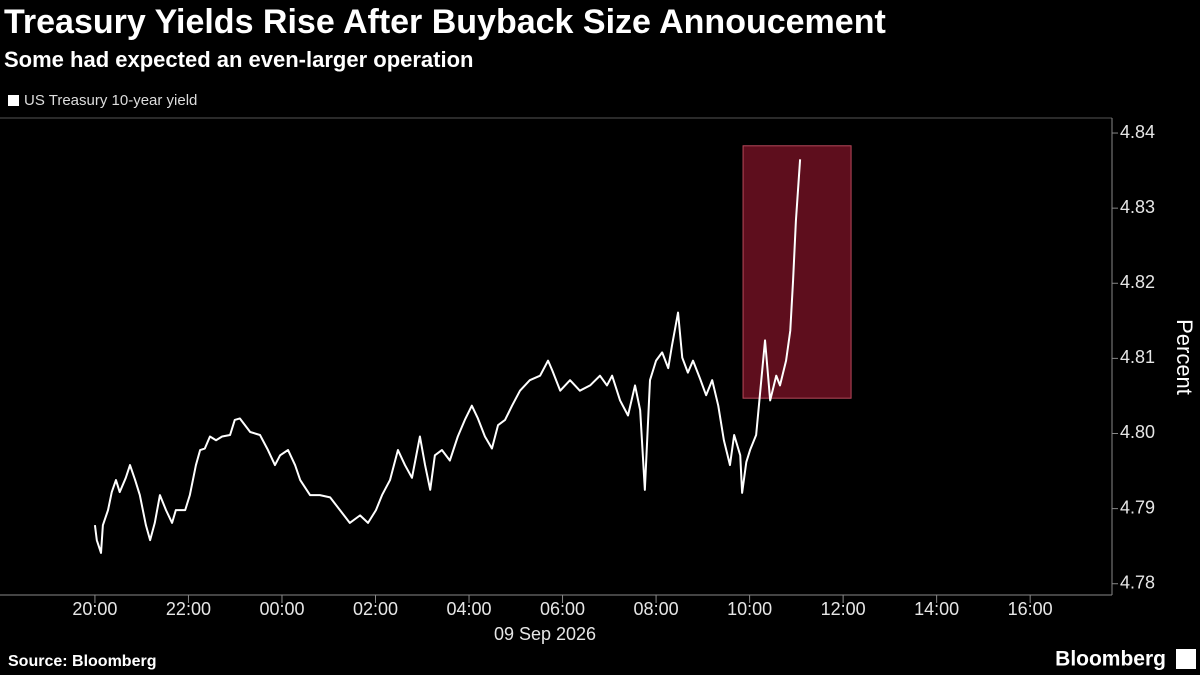  What do you see at coordinates (281, 609) in the screenshot?
I see `x-tick-label: 00:00` at bounding box center [281, 609].